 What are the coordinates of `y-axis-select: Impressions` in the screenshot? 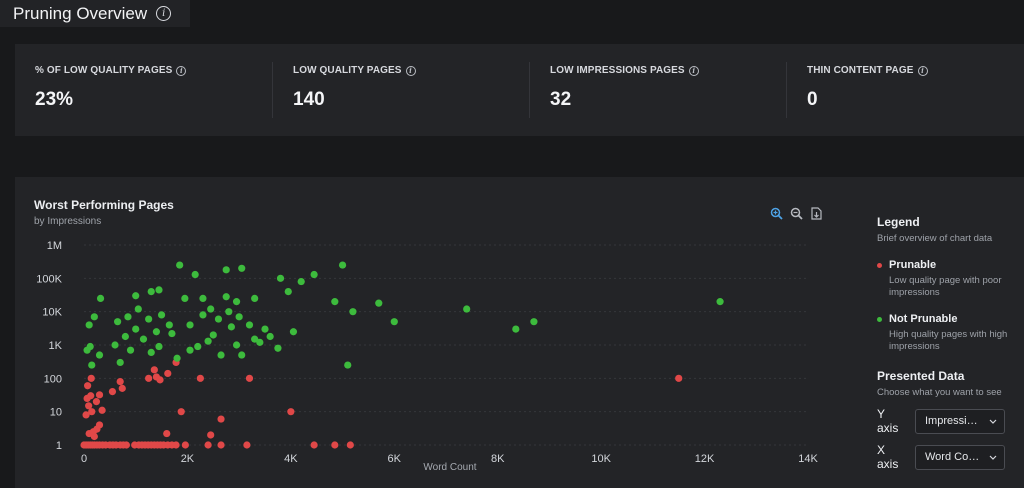 It's located at (960, 421).